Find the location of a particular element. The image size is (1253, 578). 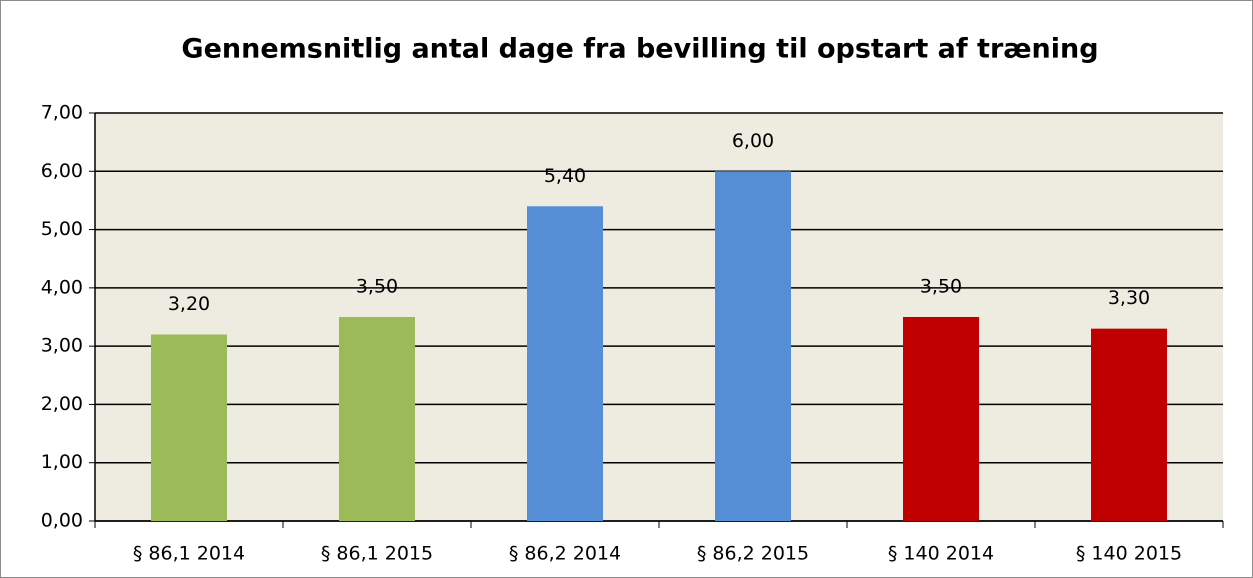

y-tick-label: 1,00 is located at coordinates (62, 462).